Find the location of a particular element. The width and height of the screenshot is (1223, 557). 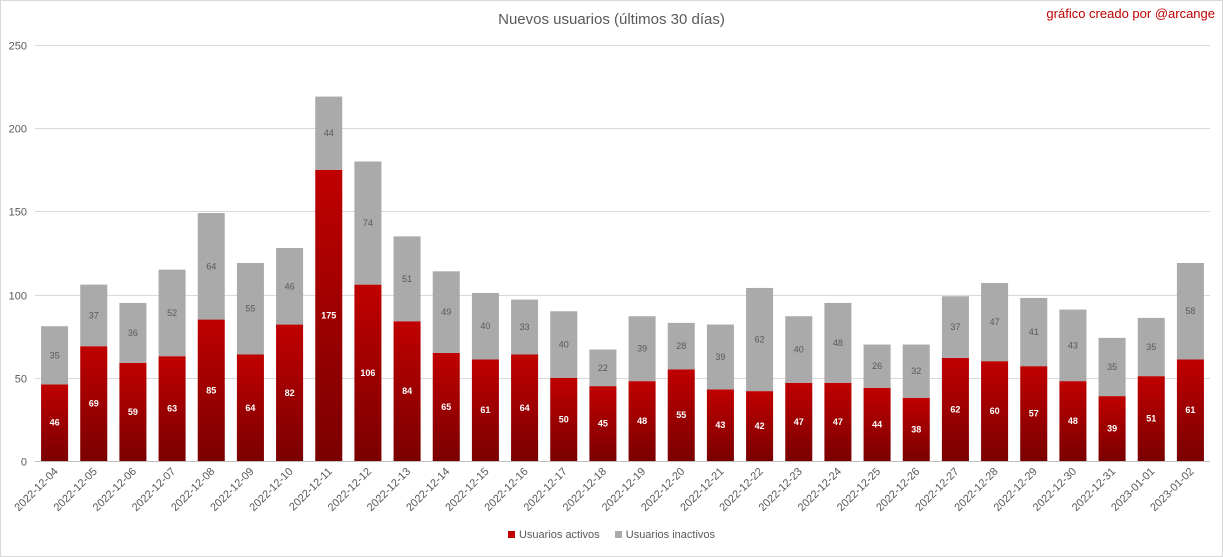

chart-credit: gráfico creado por @arcange is located at coordinates (1130, 13).